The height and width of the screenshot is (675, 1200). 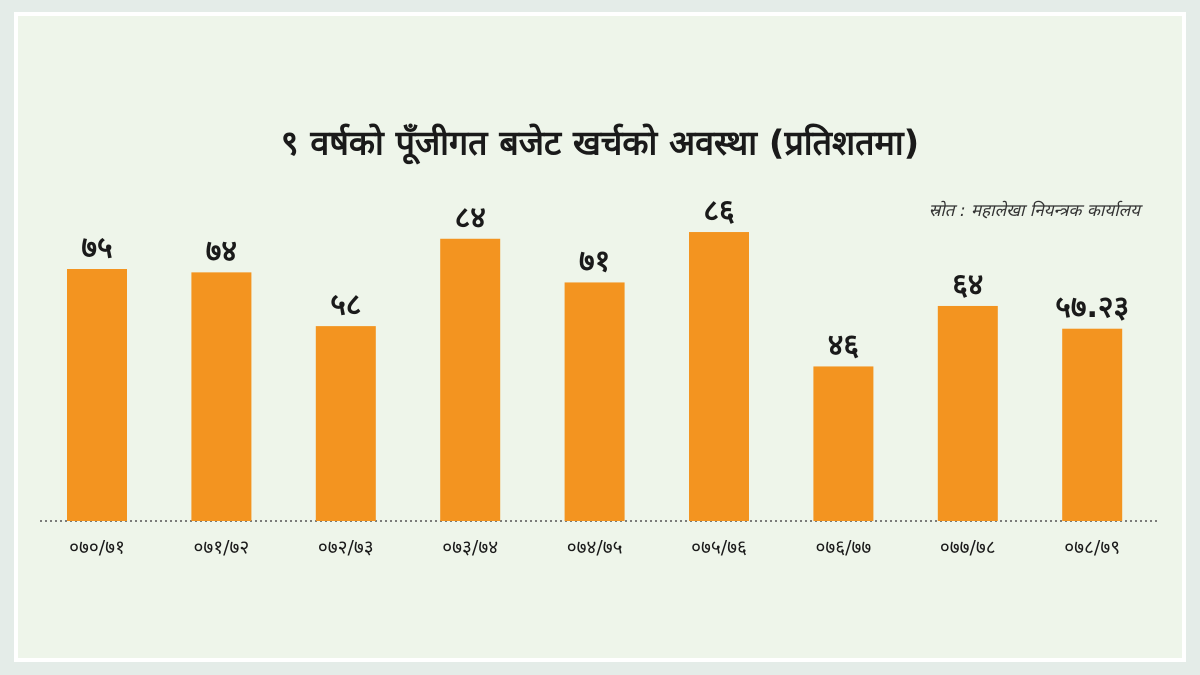 I want to click on x-tick-label: ०७०/७१, so click(x=97, y=548).